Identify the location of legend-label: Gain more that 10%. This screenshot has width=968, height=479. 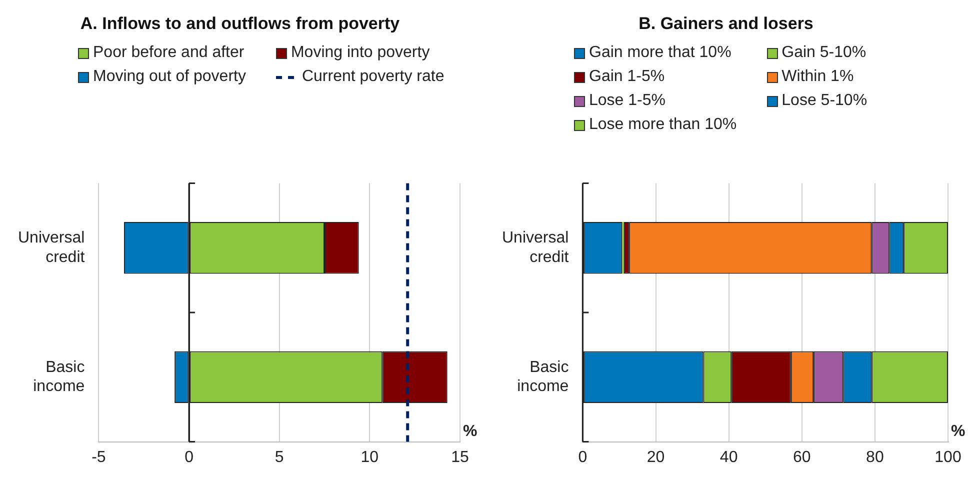
(660, 53).